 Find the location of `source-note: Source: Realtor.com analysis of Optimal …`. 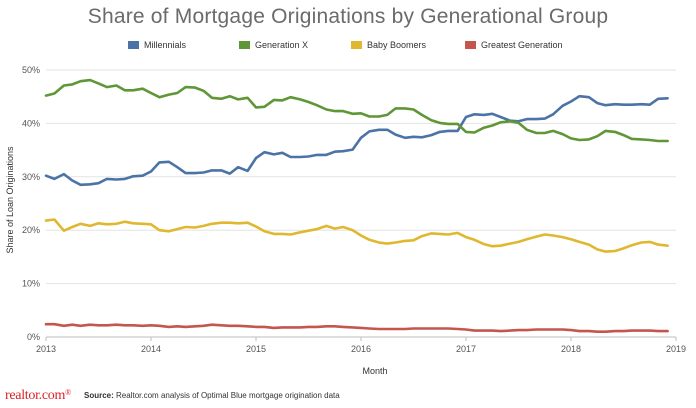

source-note: Source: Realtor.com analysis of Optimal … is located at coordinates (212, 395).